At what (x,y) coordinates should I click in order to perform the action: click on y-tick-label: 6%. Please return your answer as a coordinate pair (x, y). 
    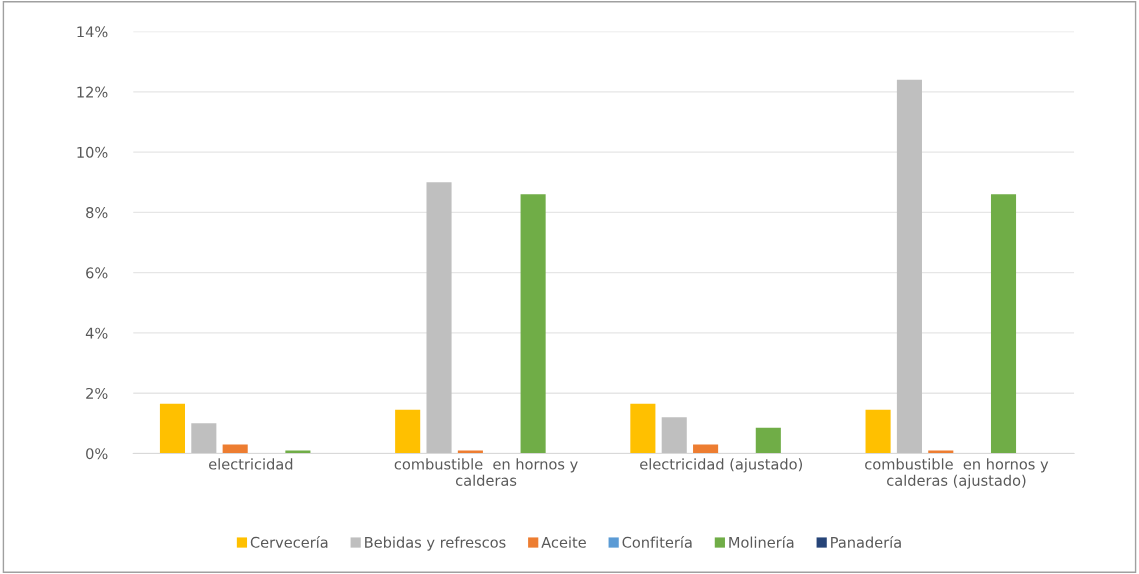
    Looking at the image, I should click on (97, 273).